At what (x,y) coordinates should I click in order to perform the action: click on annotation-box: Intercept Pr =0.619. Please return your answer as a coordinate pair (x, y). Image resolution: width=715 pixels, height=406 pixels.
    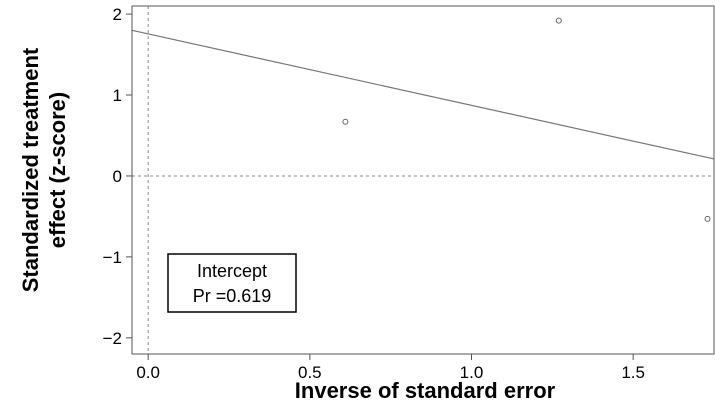
    Looking at the image, I should click on (232, 283).